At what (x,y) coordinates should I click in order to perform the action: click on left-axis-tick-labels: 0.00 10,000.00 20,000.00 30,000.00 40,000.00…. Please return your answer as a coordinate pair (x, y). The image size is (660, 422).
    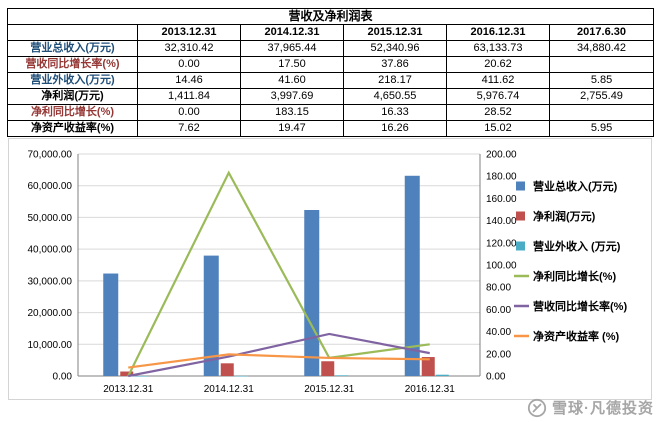
    Looking at the image, I should click on (50, 266).